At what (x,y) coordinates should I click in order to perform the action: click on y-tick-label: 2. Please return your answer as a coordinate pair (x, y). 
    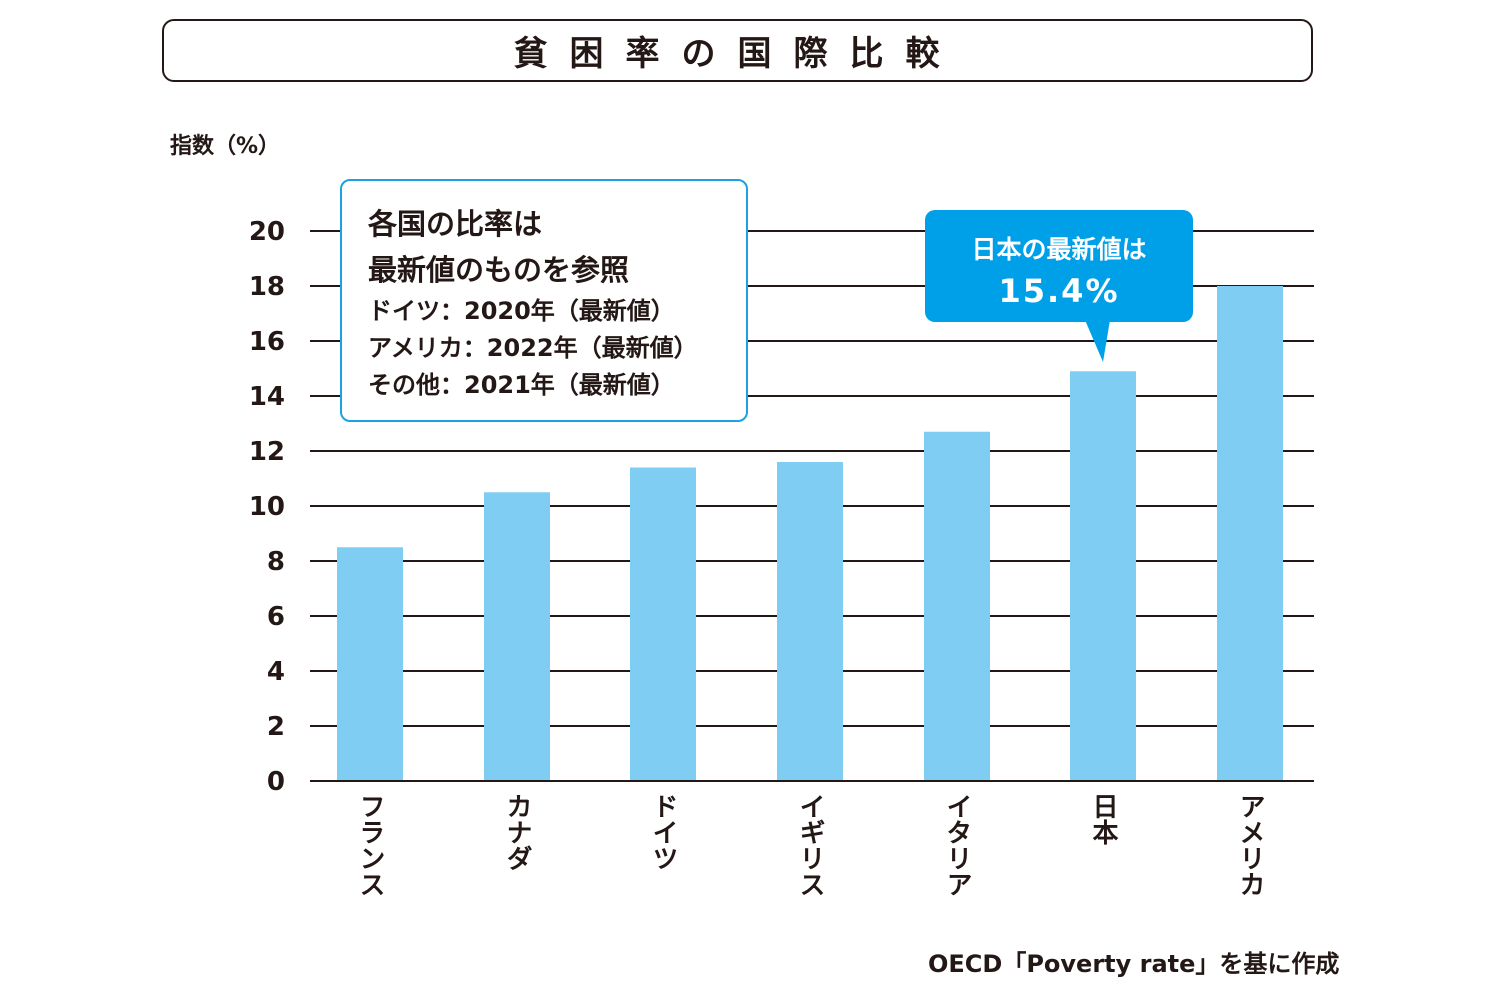
    Looking at the image, I should click on (276, 727).